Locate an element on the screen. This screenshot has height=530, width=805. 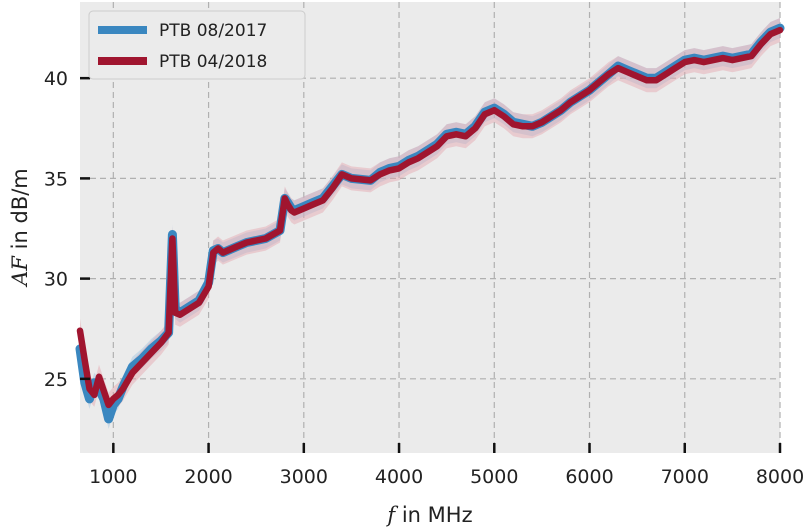
x-tick-label: 8000 is located at coordinates (780, 477).